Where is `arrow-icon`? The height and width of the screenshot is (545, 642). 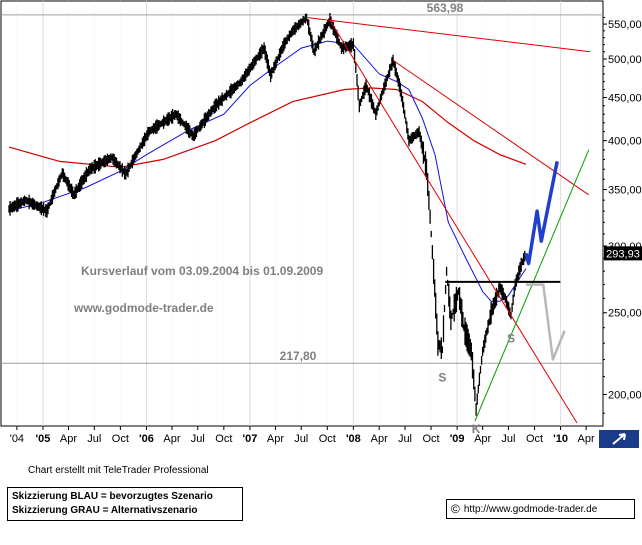 arrow-icon is located at coordinates (619, 439).